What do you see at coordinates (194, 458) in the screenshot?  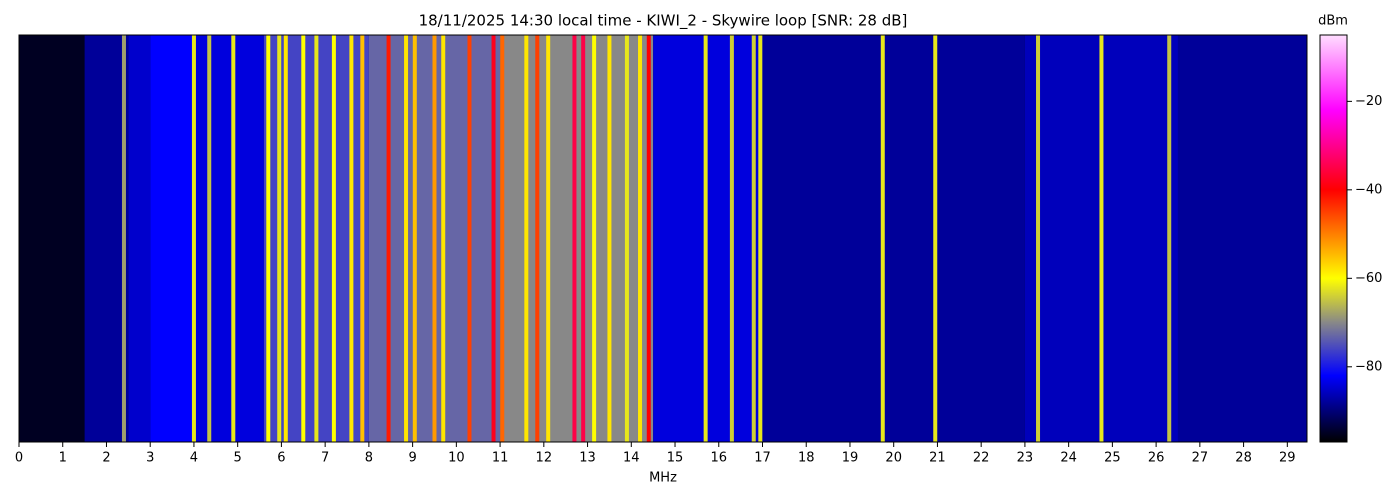 I see `x-tick-label: 4` at bounding box center [194, 458].